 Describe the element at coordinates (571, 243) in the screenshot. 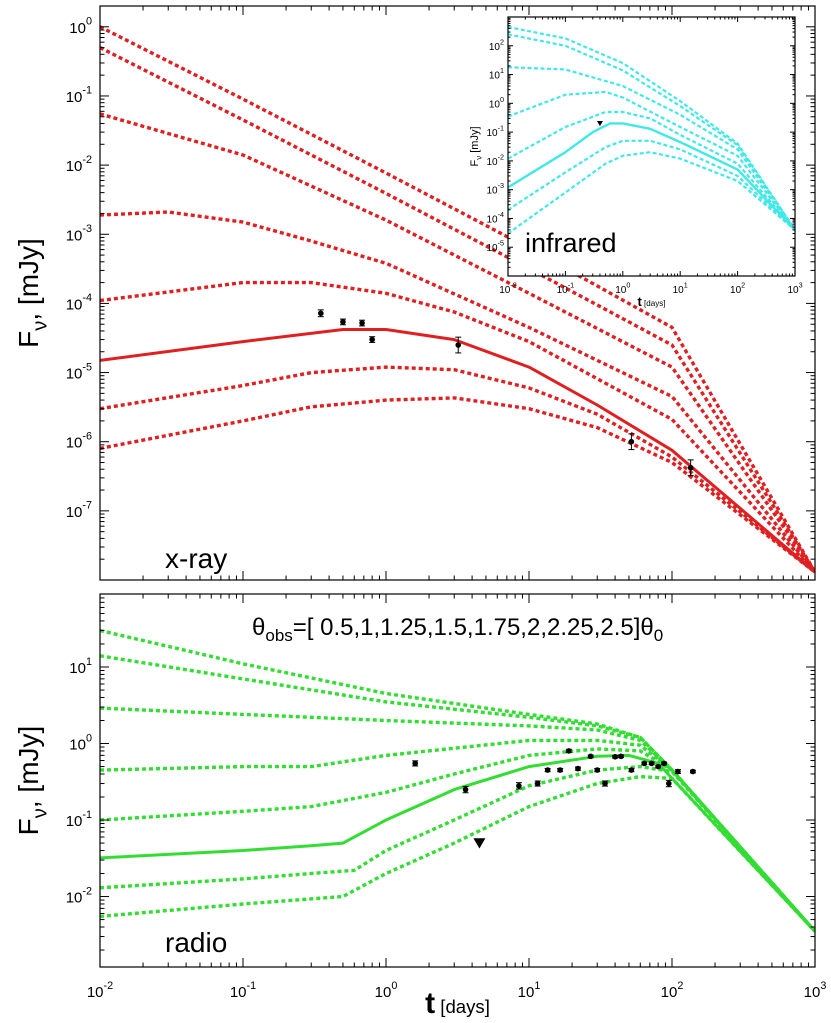

I see `infrared-panel-label: infrared` at that location.